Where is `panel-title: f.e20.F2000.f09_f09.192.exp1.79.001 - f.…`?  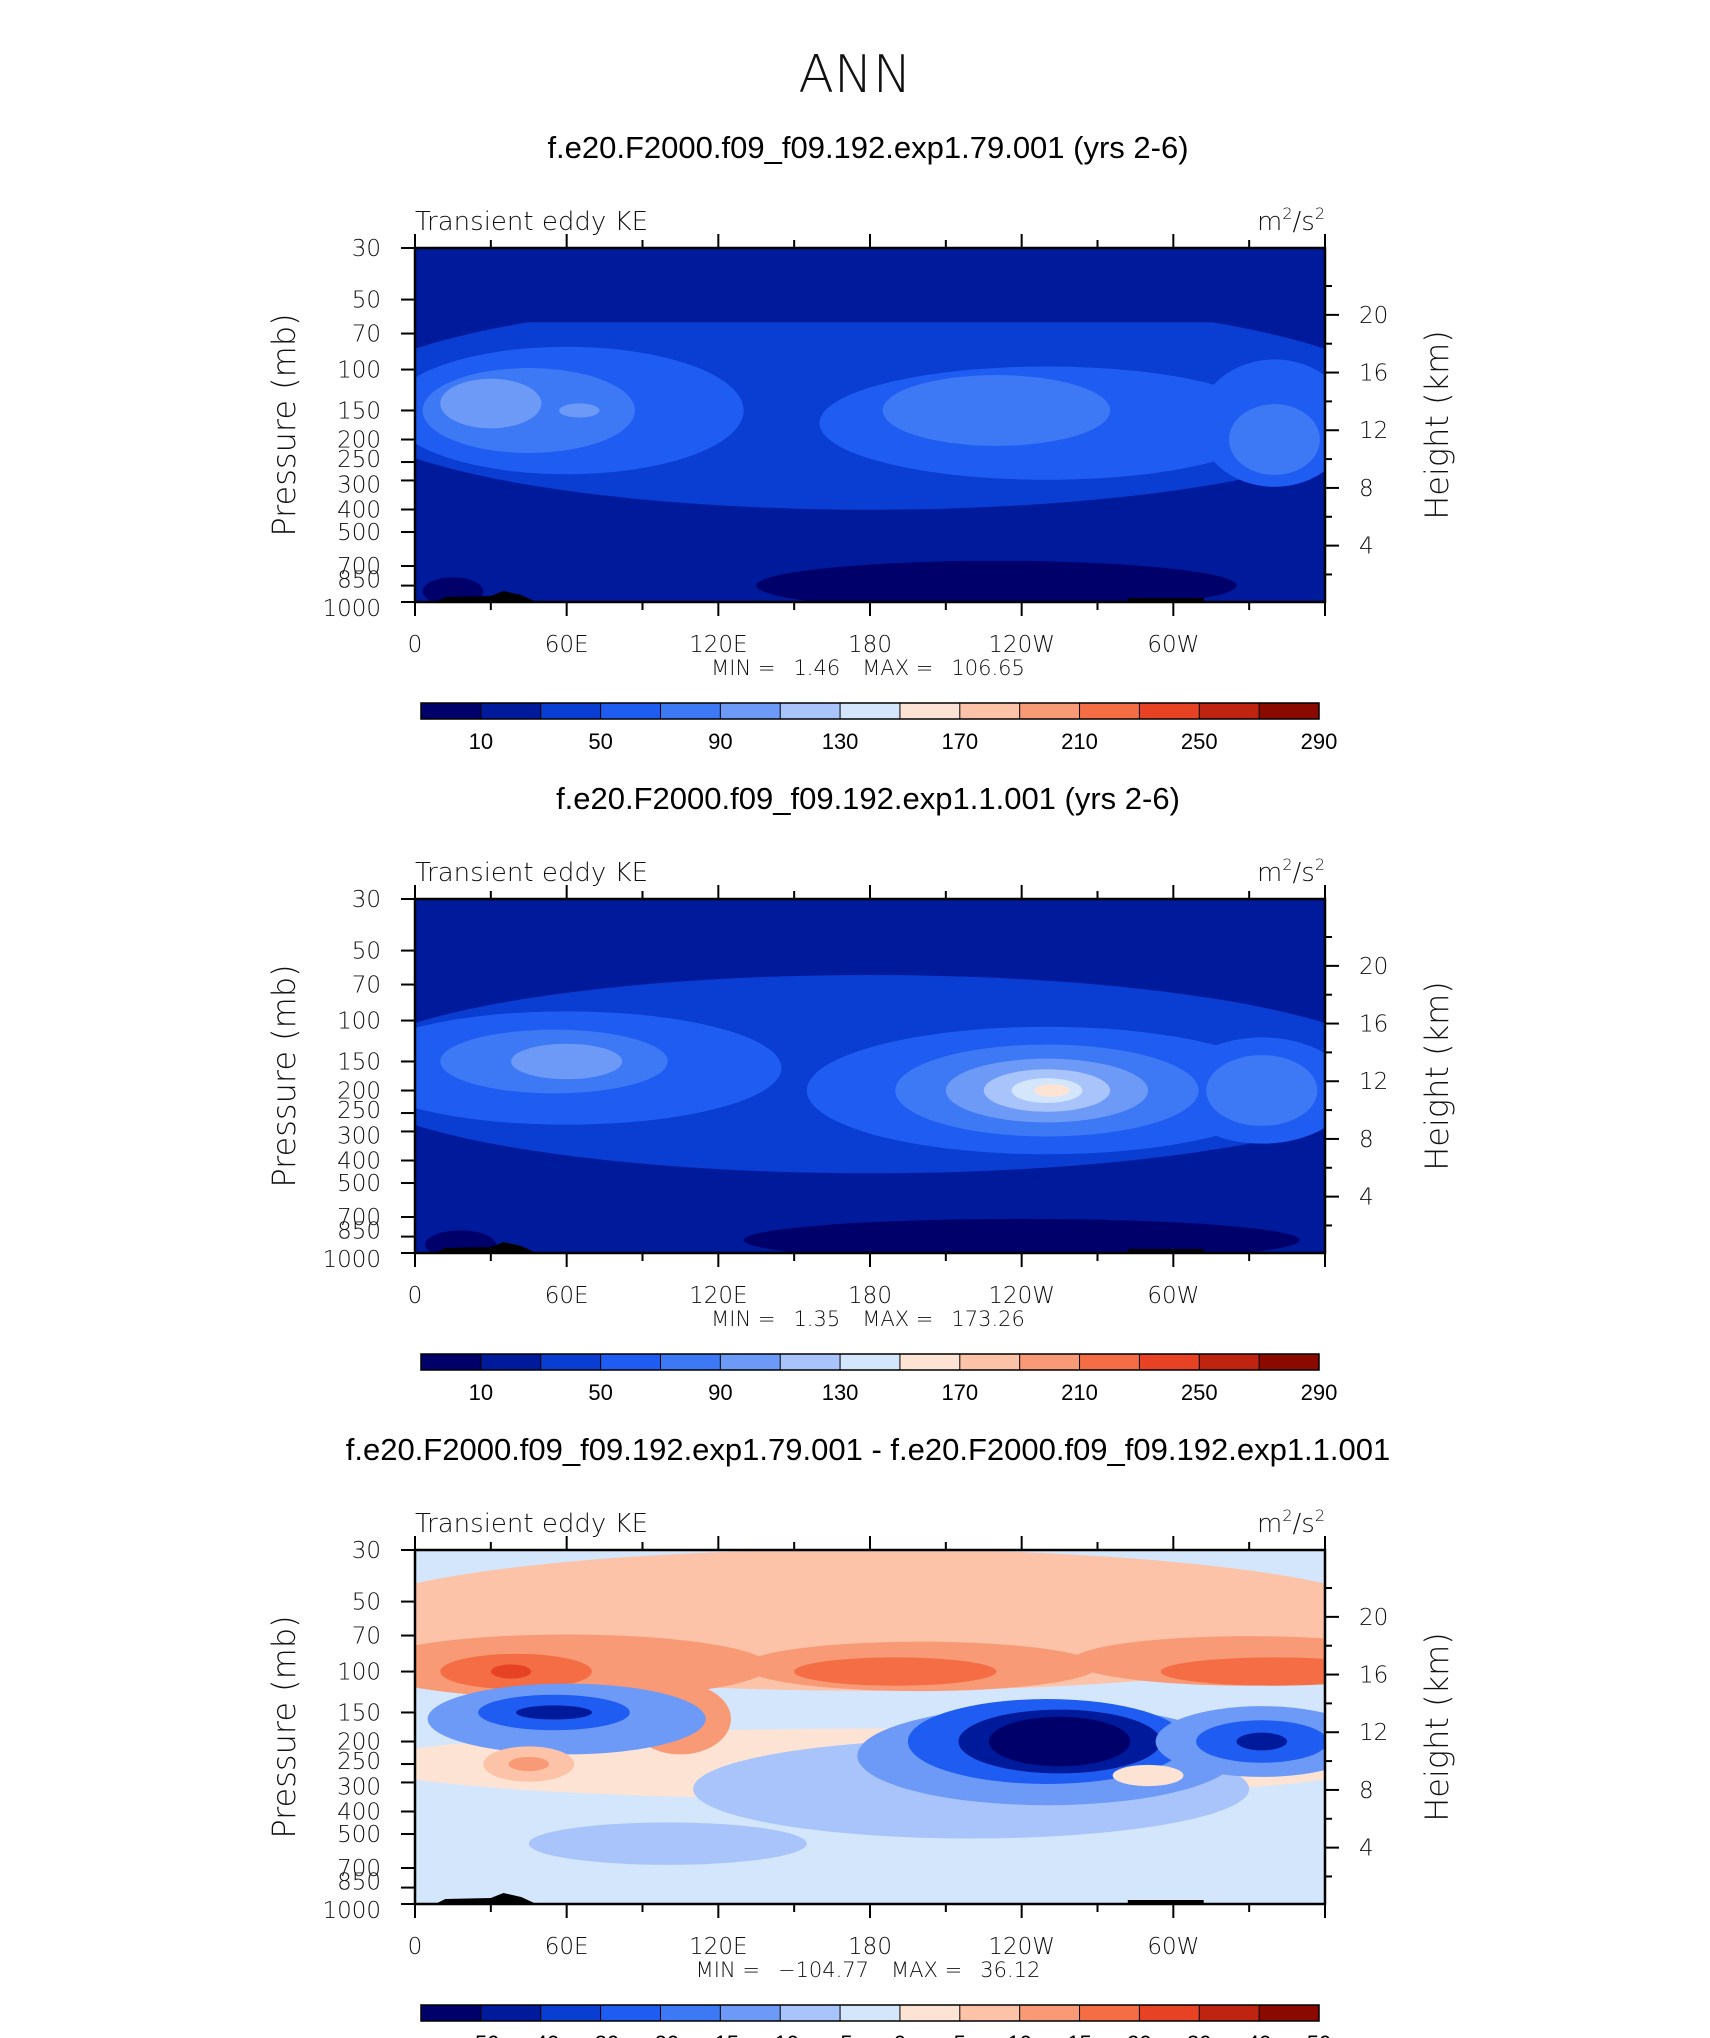 panel-title: f.e20.F2000.f09_f09.192.exp1.79.001 - f.… is located at coordinates (868, 1449).